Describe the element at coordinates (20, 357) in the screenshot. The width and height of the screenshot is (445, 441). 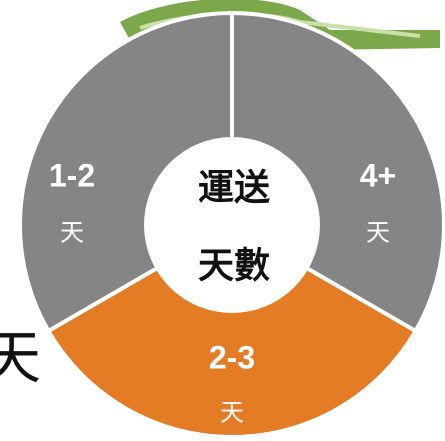
I see `stray-text: 天` at that location.